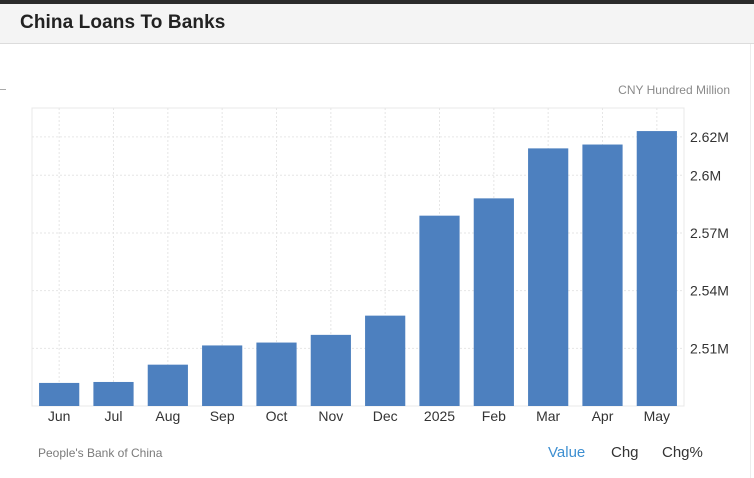  I want to click on tab-chg: Chg, so click(625, 452).